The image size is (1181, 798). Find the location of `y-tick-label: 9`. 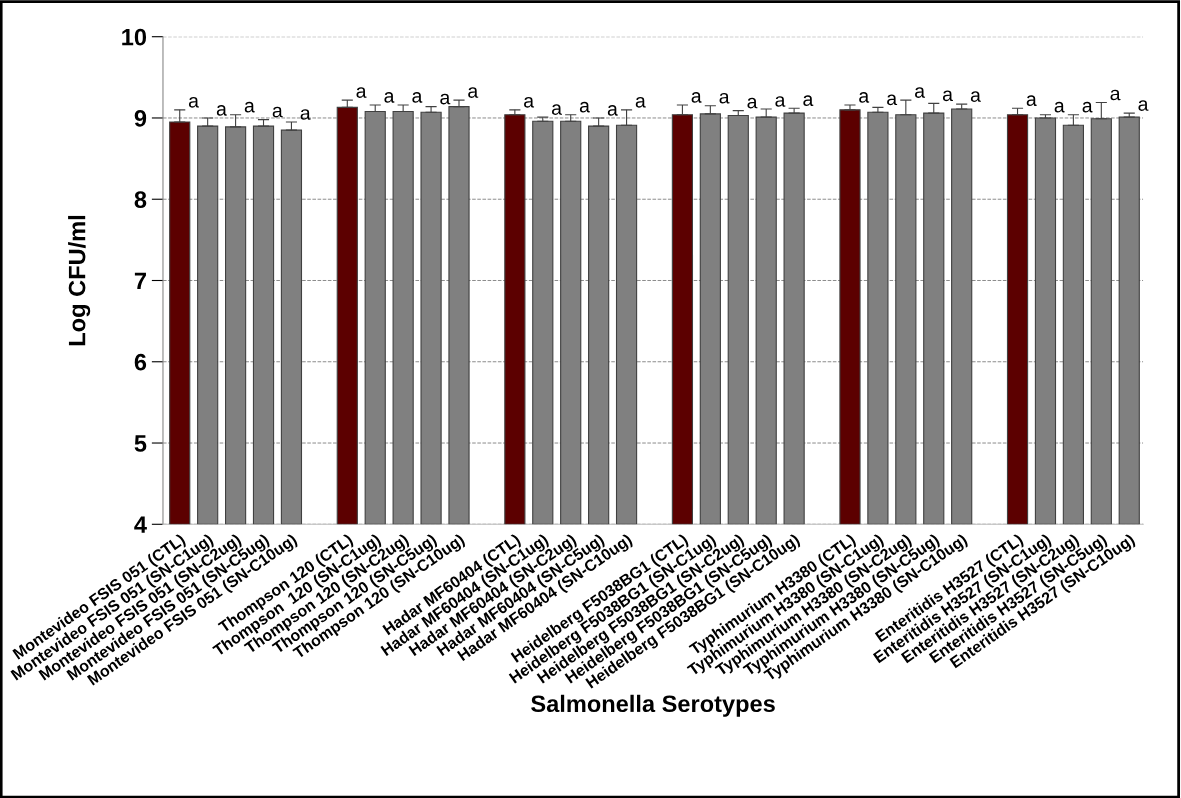

y-tick-label: 9 is located at coordinates (140, 118).